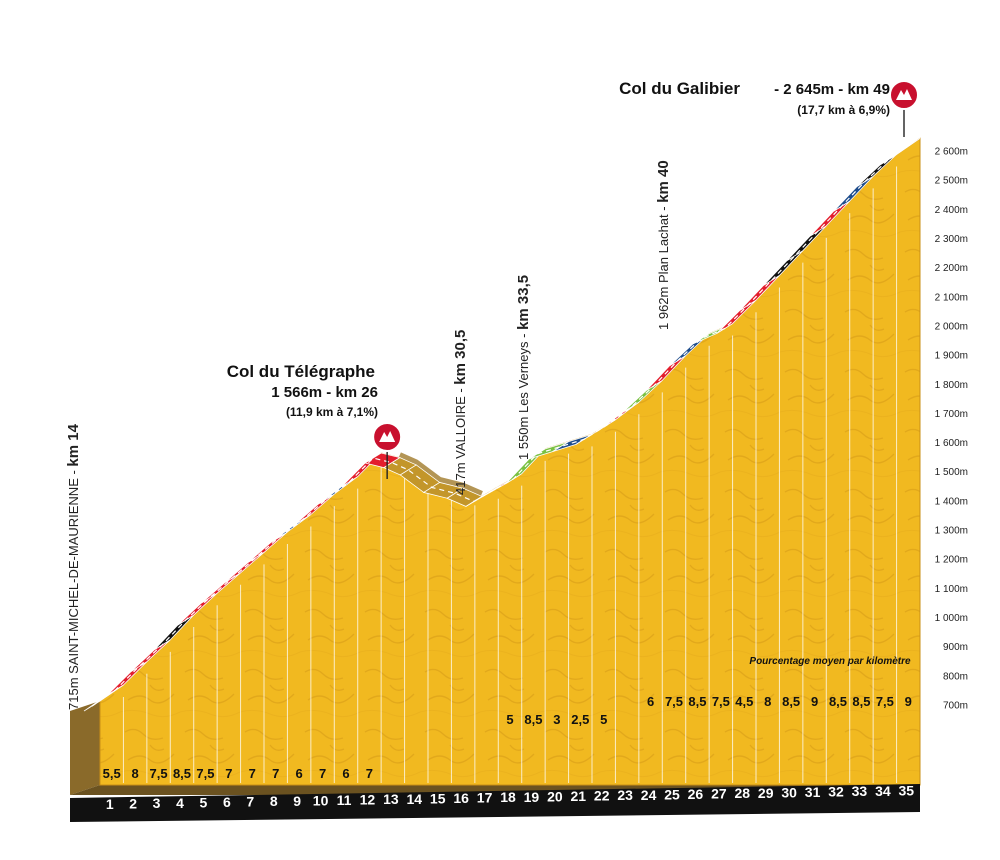 The width and height of the screenshot is (1000, 860). I want to click on km-strip-band, so click(495, 803).